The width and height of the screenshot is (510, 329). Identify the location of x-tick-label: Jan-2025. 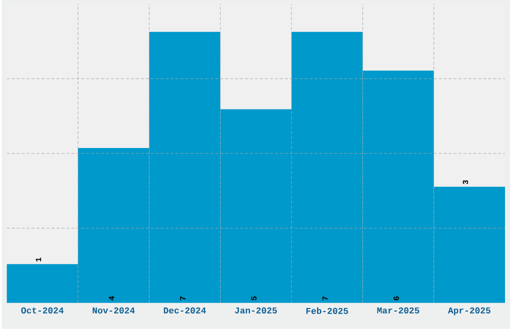
(255, 311).